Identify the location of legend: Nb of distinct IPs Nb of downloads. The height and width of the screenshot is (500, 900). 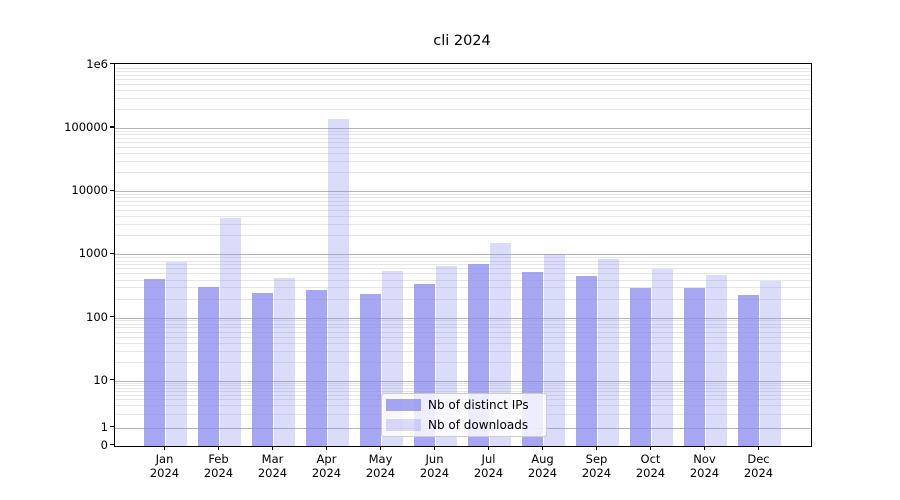
(464, 415).